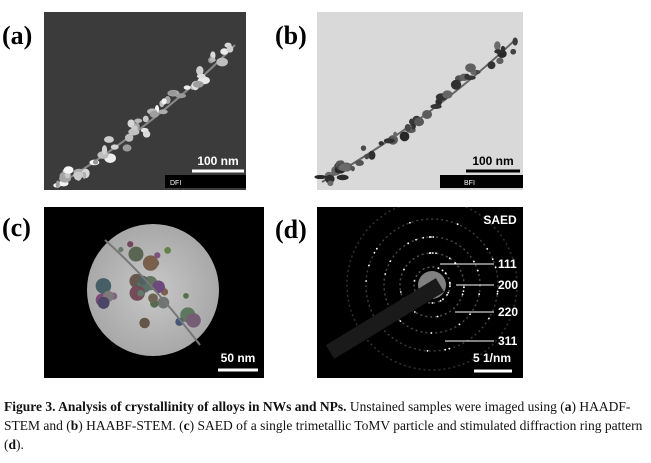 This screenshot has width=651, height=463. Describe the element at coordinates (217, 161) in the screenshot. I see `scale-label: 100 nm` at that location.